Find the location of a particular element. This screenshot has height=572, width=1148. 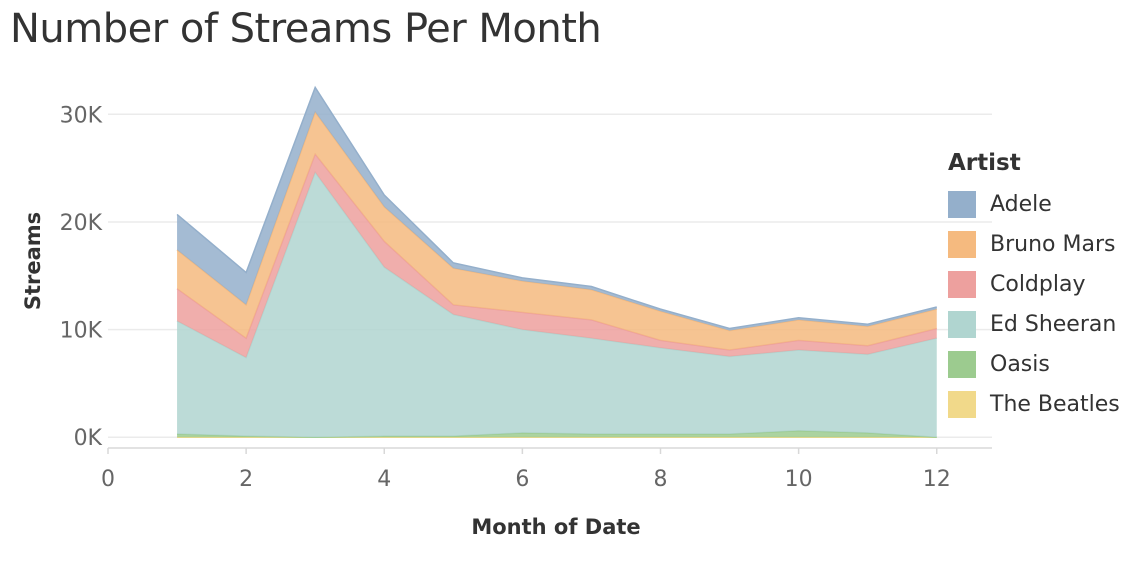

legend-label: Oasis is located at coordinates (1020, 364).